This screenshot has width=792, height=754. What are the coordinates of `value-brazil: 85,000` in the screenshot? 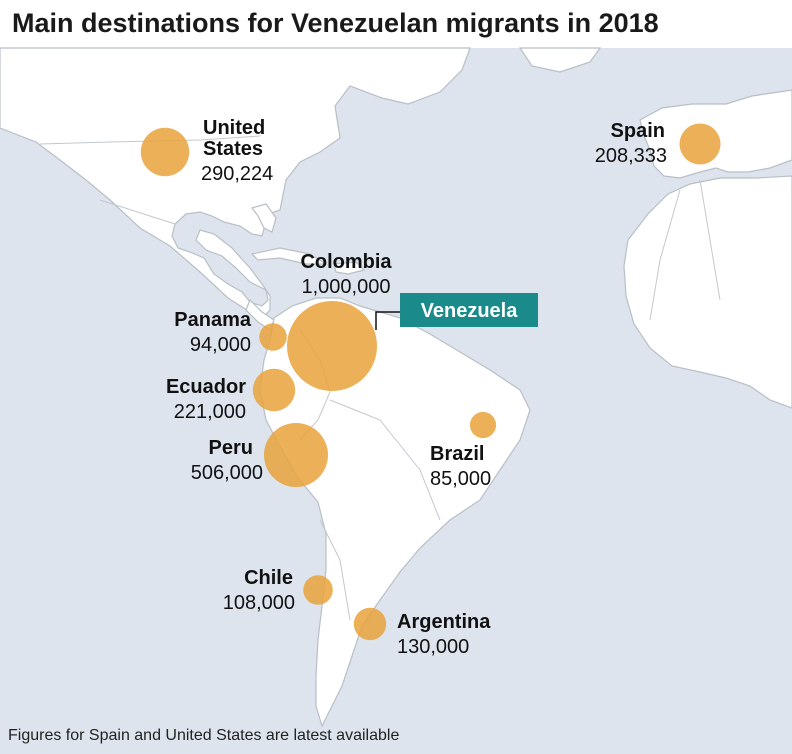 It's located at (460, 479).